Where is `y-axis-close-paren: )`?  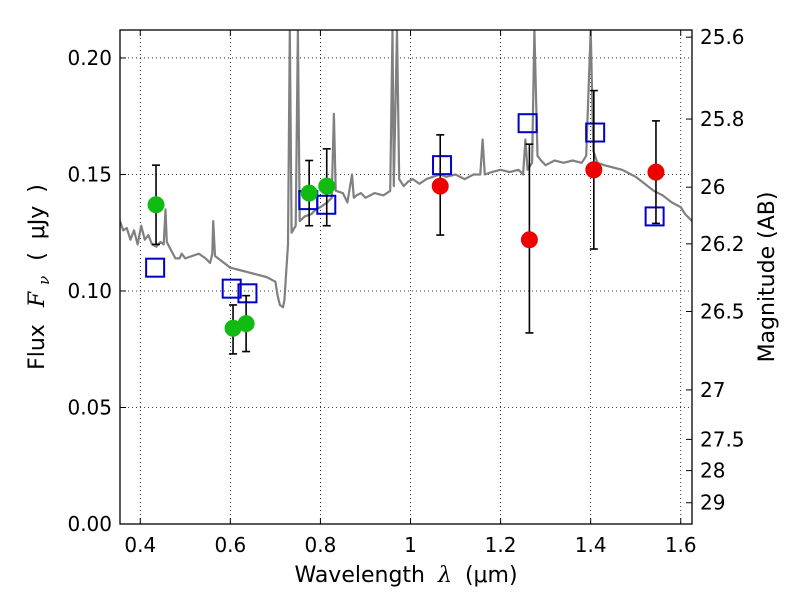
y-axis-close-paren: ) is located at coordinates (37, 188).